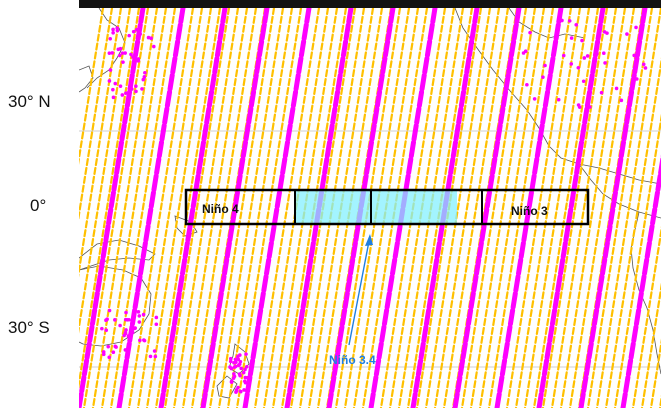  I want to click on nino-regions: Niño 4 Niño 3, so click(387, 207).